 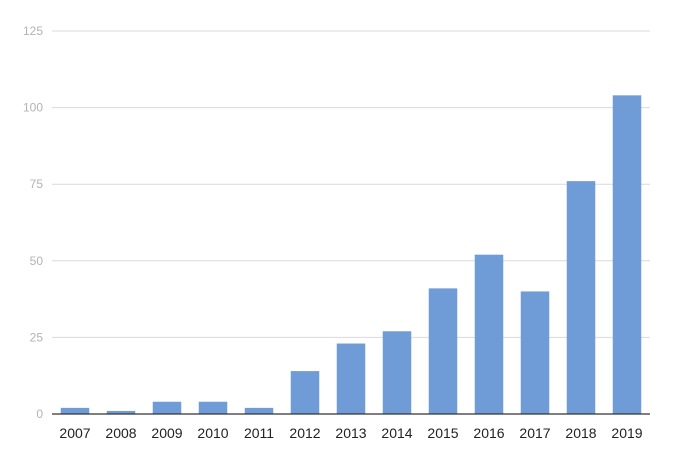 I want to click on bar-2016, so click(x=489, y=334).